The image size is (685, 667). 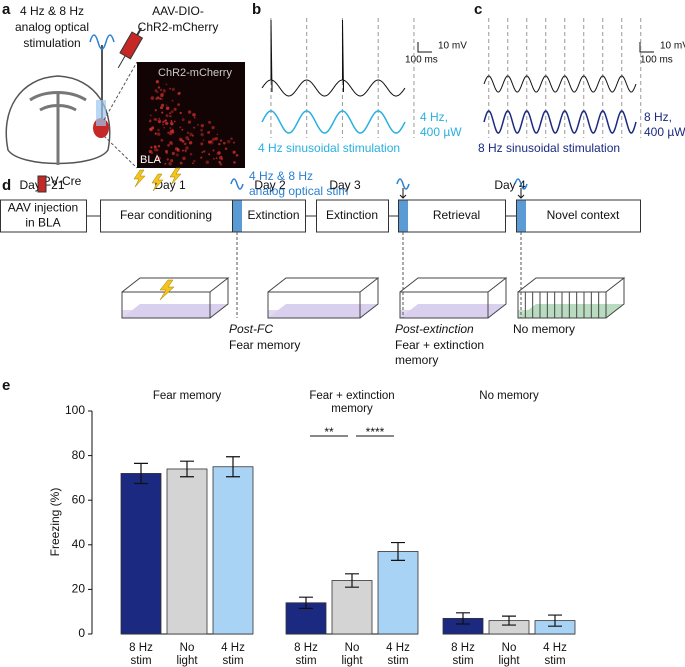 I want to click on stim-label: 4 Hz & 8 Hz, so click(x=281, y=176).